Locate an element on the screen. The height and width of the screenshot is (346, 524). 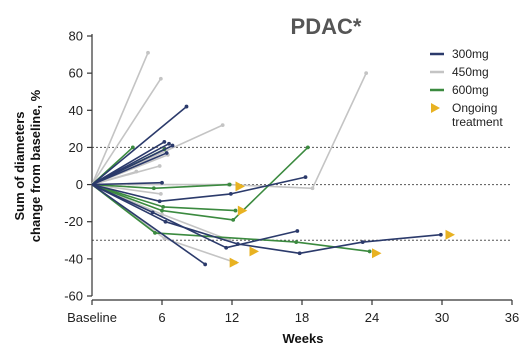
legend-label-600mg: 600mg is located at coordinates (470, 90).